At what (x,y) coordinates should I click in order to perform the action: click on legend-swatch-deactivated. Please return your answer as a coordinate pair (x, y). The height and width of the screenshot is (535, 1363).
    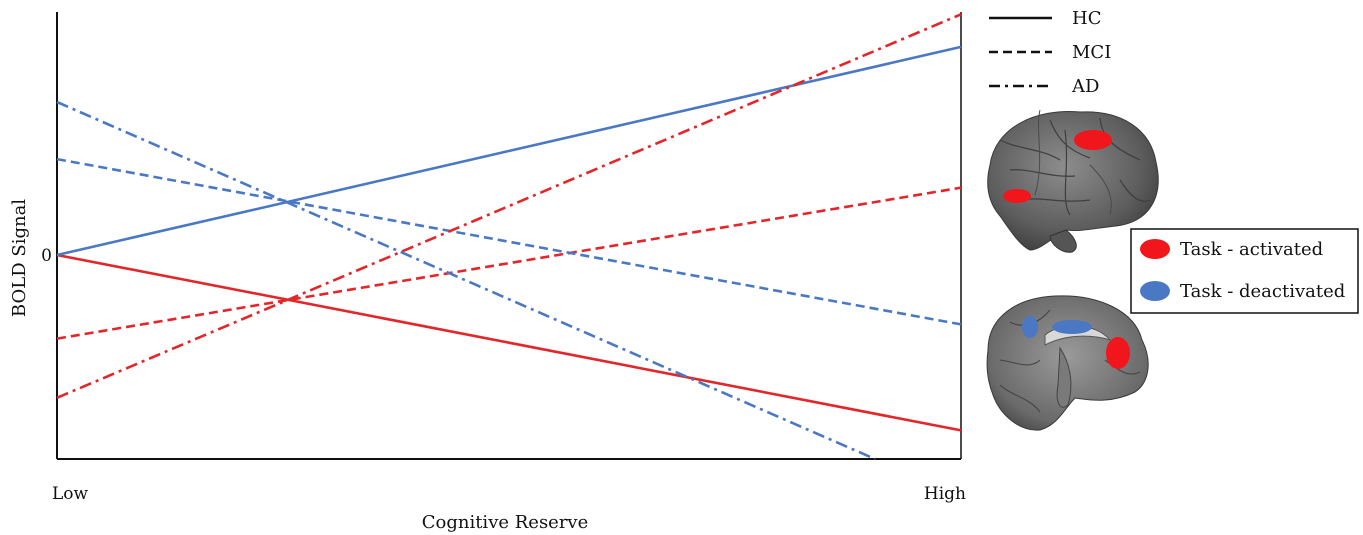
    Looking at the image, I should click on (1155, 291).